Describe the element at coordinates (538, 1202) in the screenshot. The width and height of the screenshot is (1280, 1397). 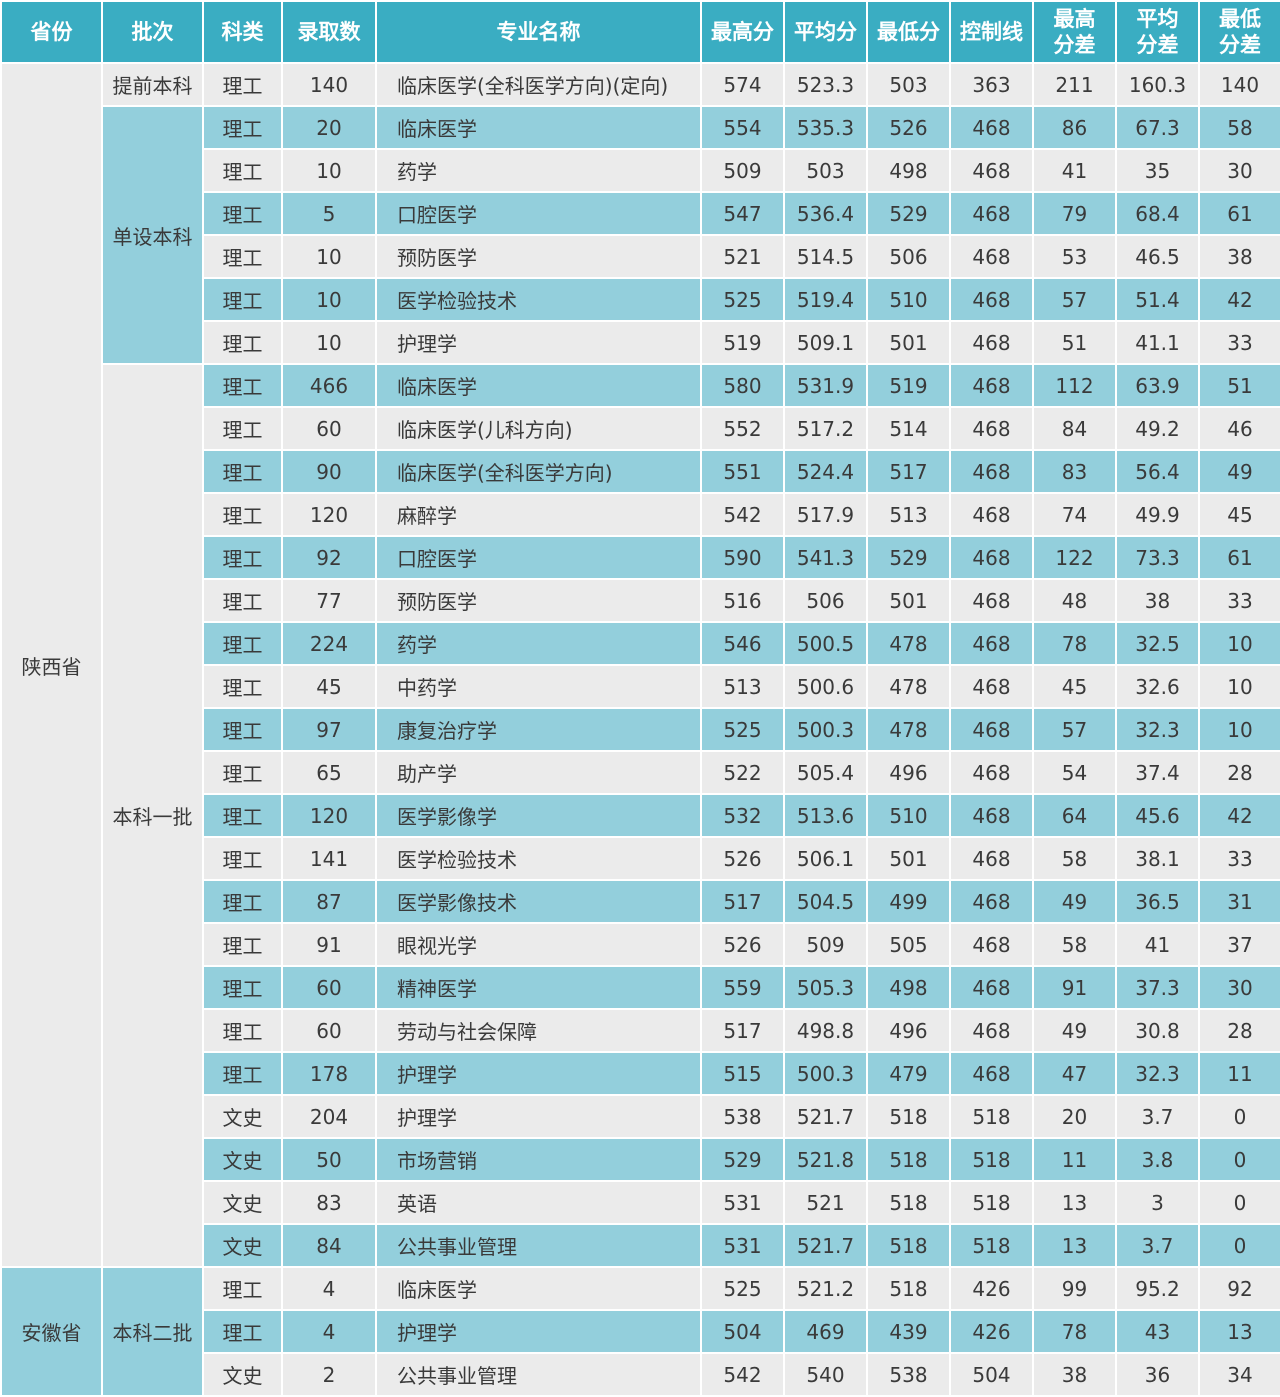
I see `major-name-cell: 英语` at that location.